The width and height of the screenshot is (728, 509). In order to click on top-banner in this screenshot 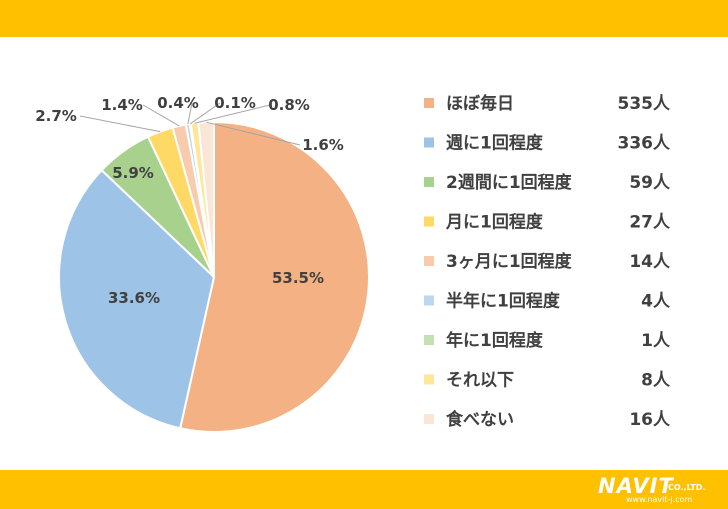, I will do `click(364, 18)`.